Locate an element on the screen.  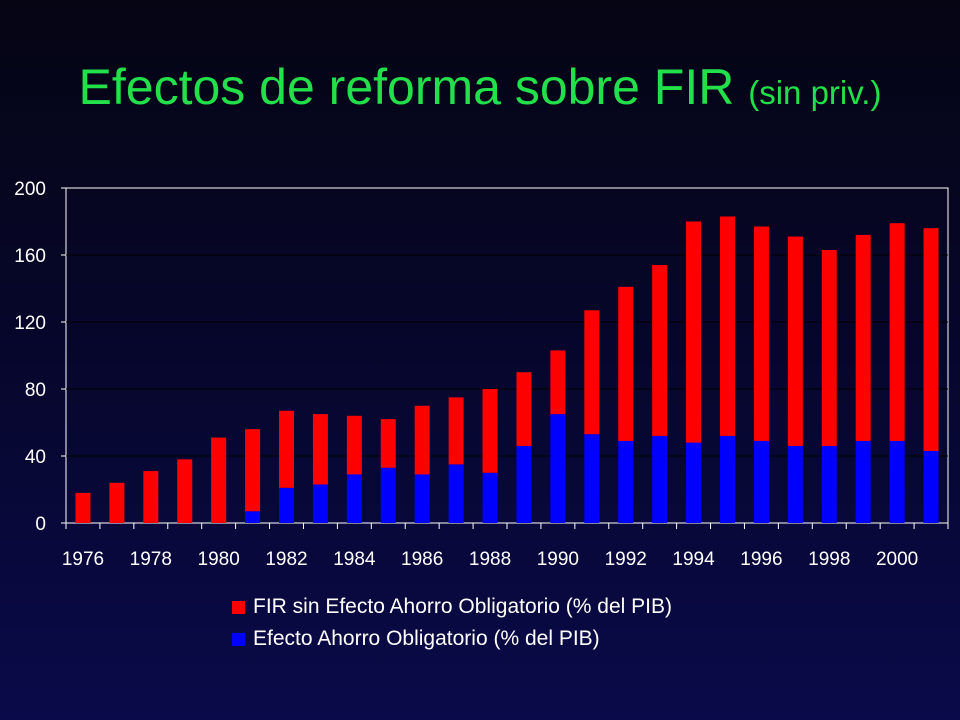
x-tick-label: 1990 is located at coordinates (558, 559).